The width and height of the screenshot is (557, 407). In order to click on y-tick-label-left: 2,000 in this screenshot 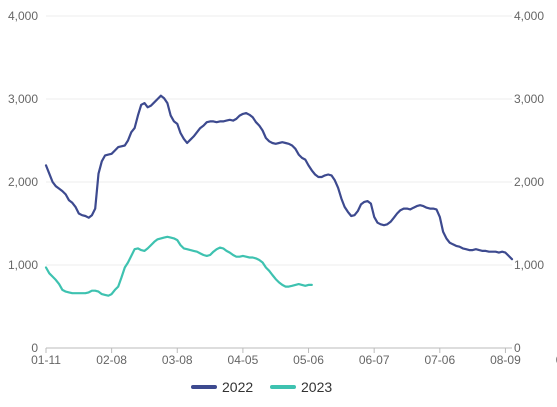, I will do `click(23, 182)`.